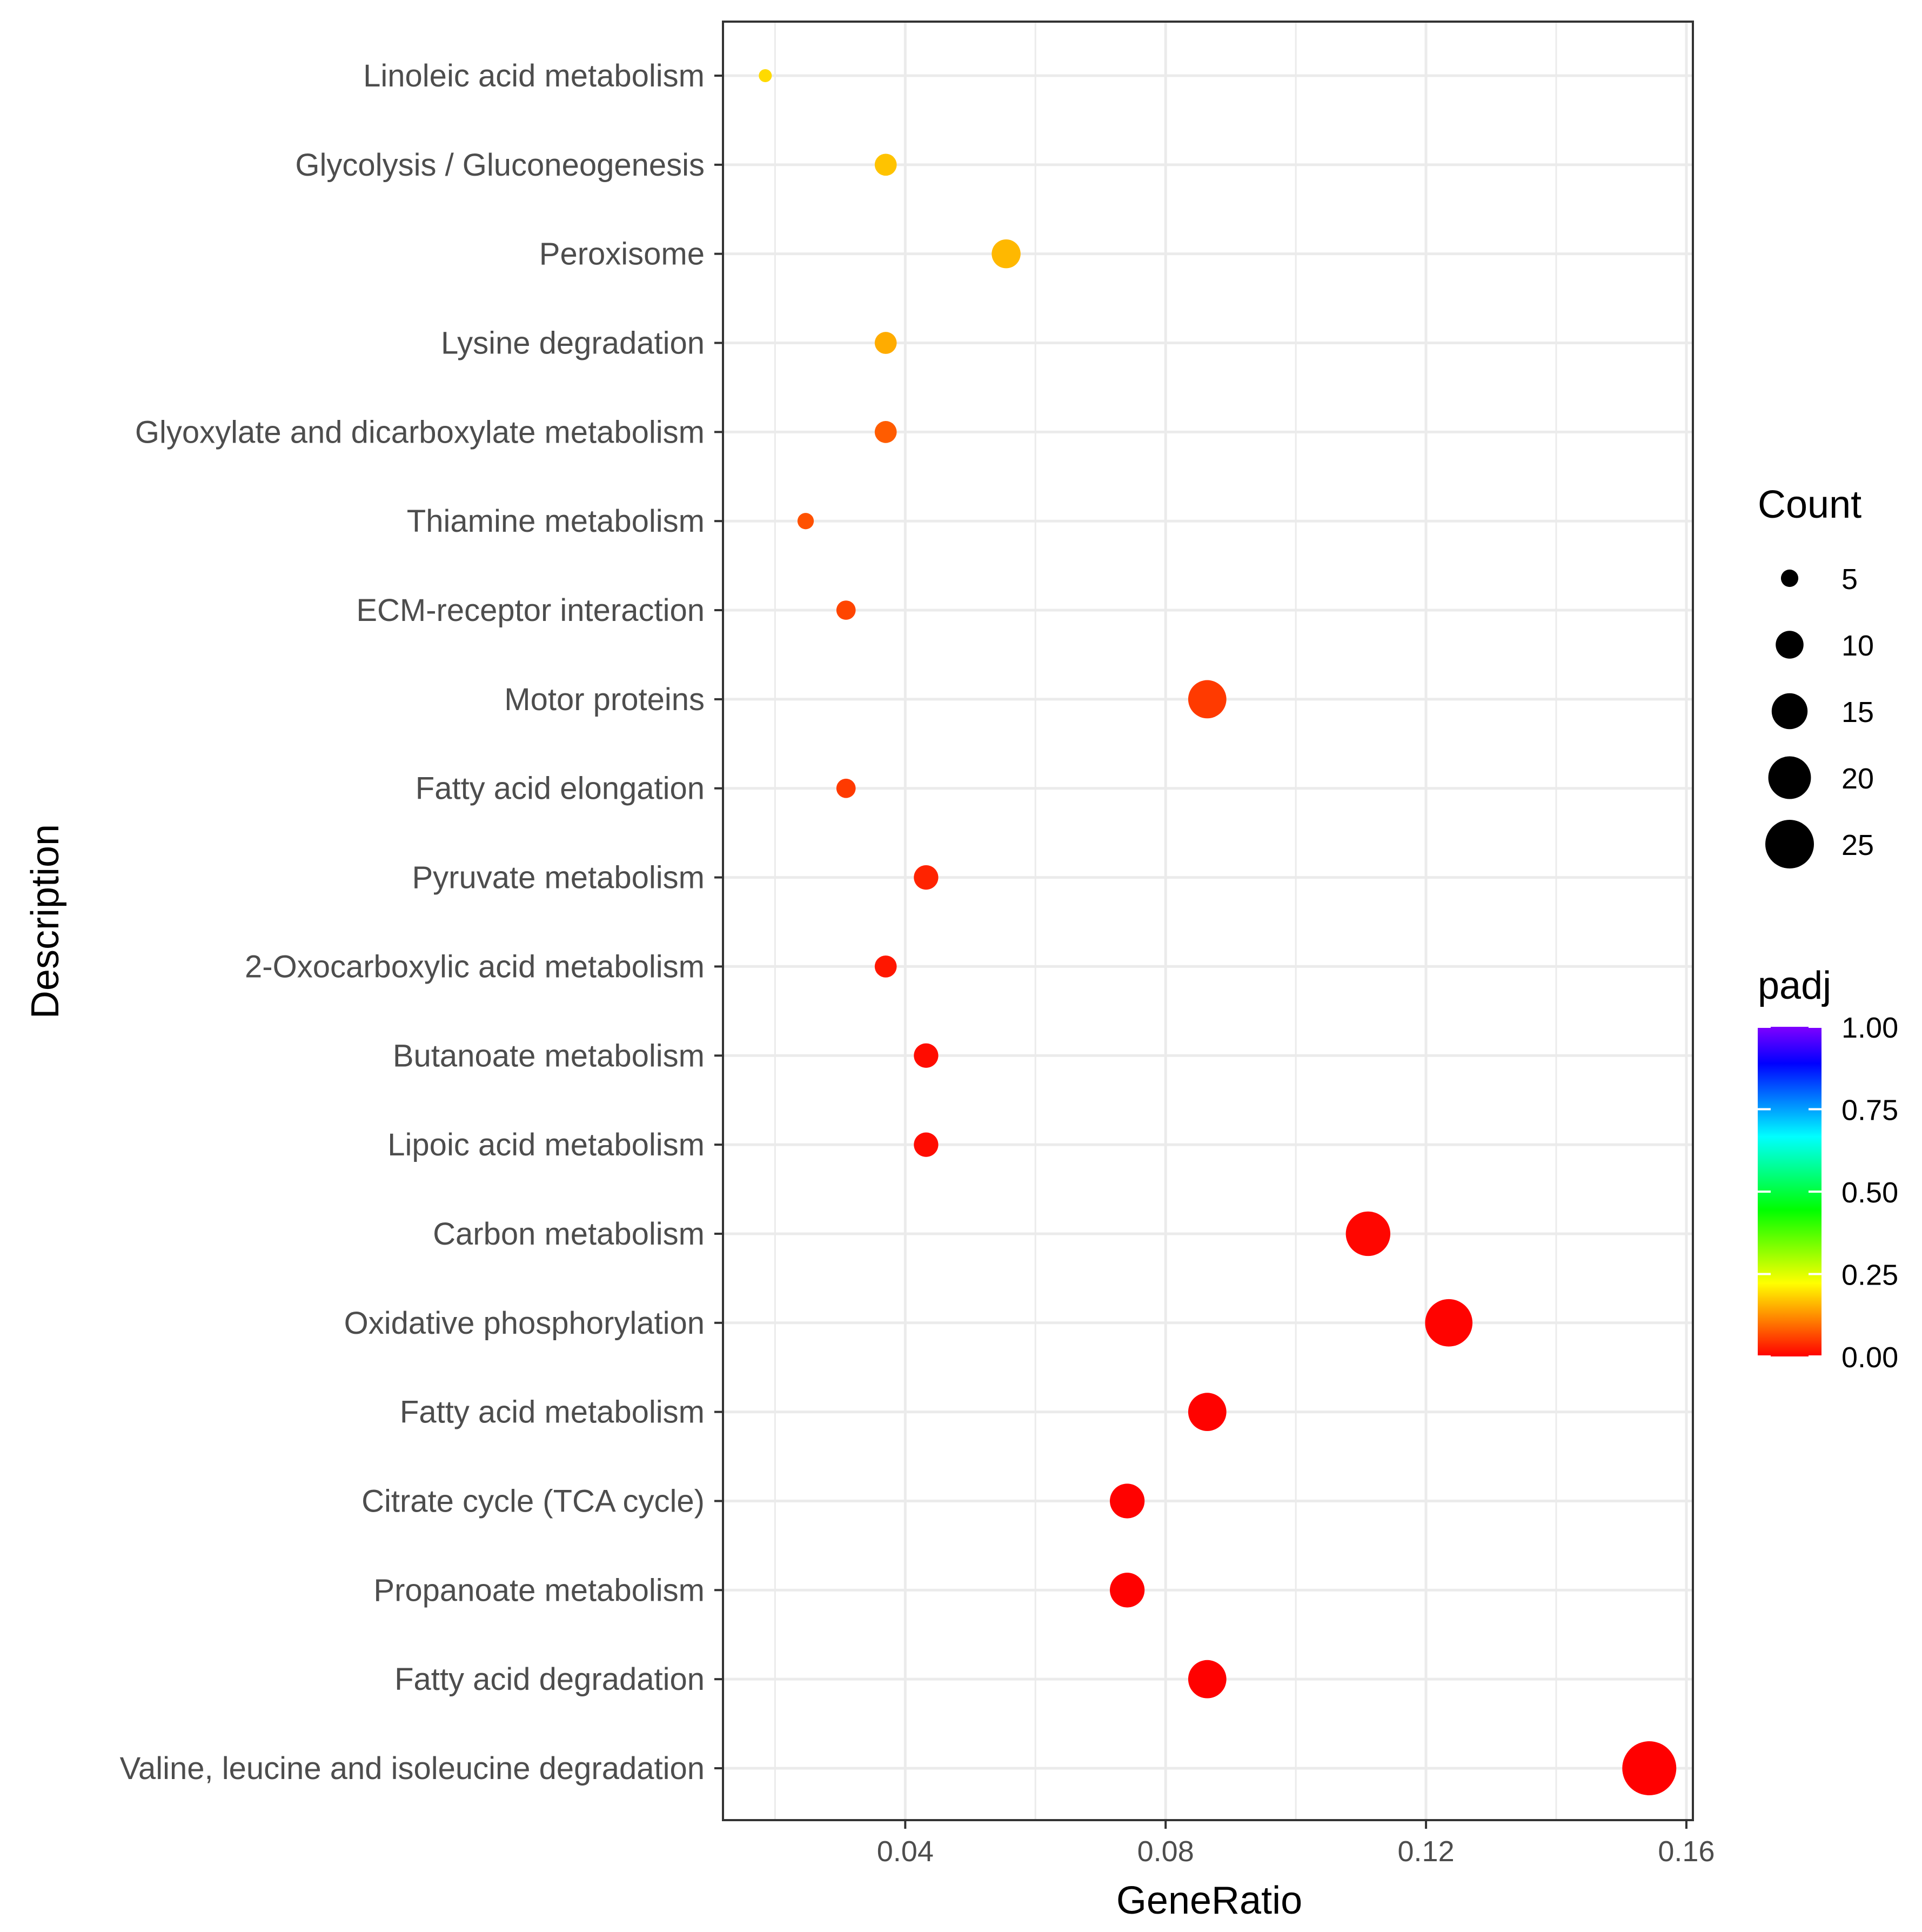  What do you see at coordinates (1869, 1192) in the screenshot?
I see `color-legend-label: 0.50` at bounding box center [1869, 1192].